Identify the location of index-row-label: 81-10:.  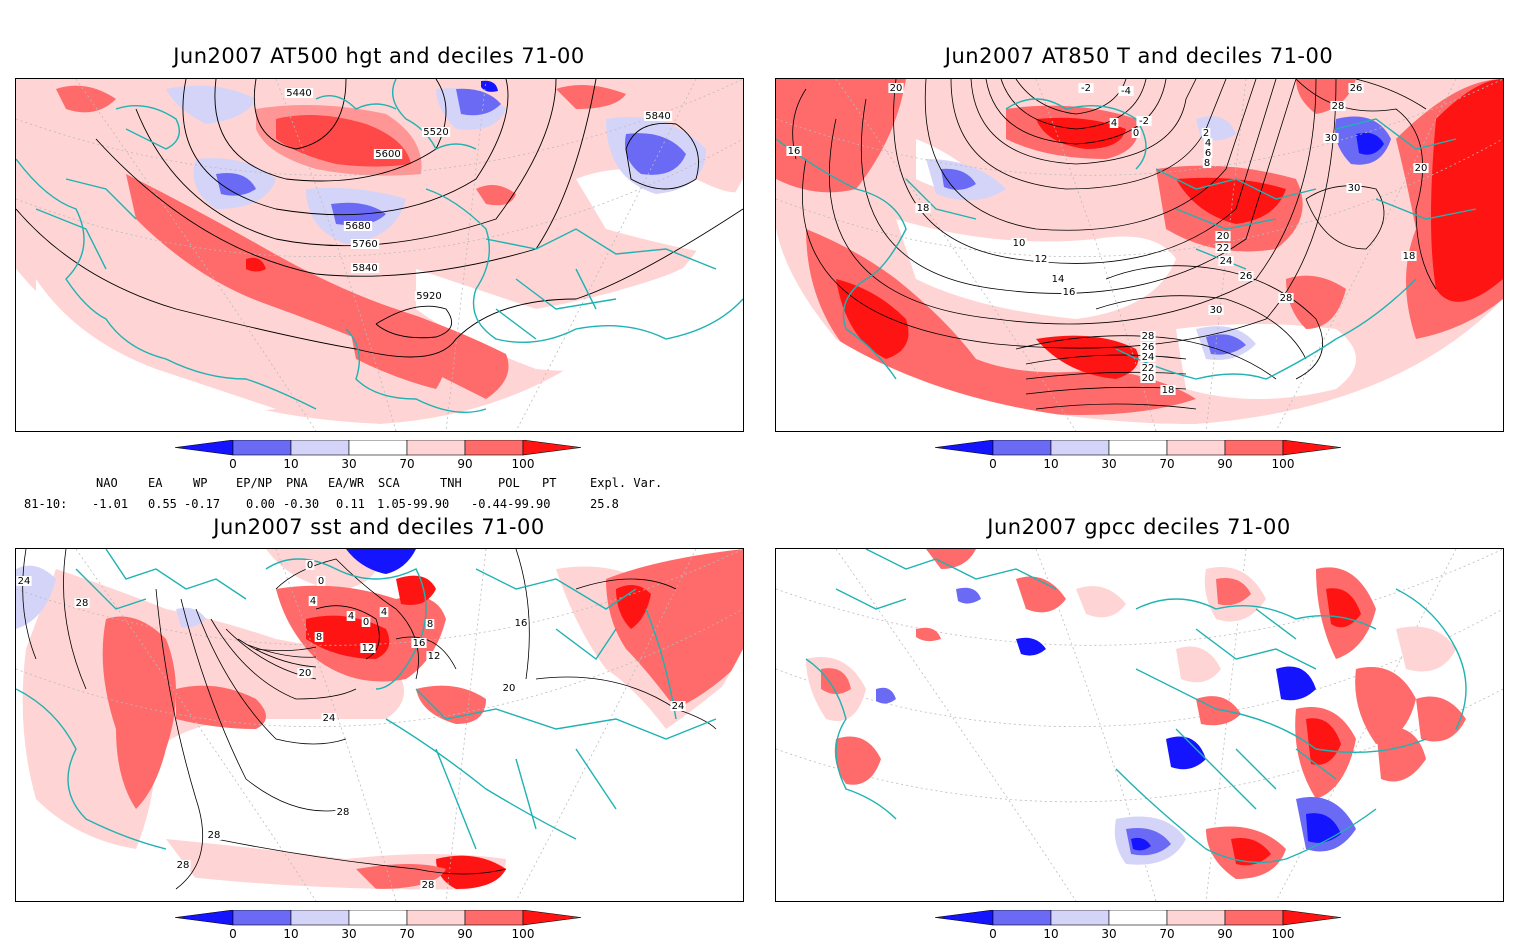
(46, 504).